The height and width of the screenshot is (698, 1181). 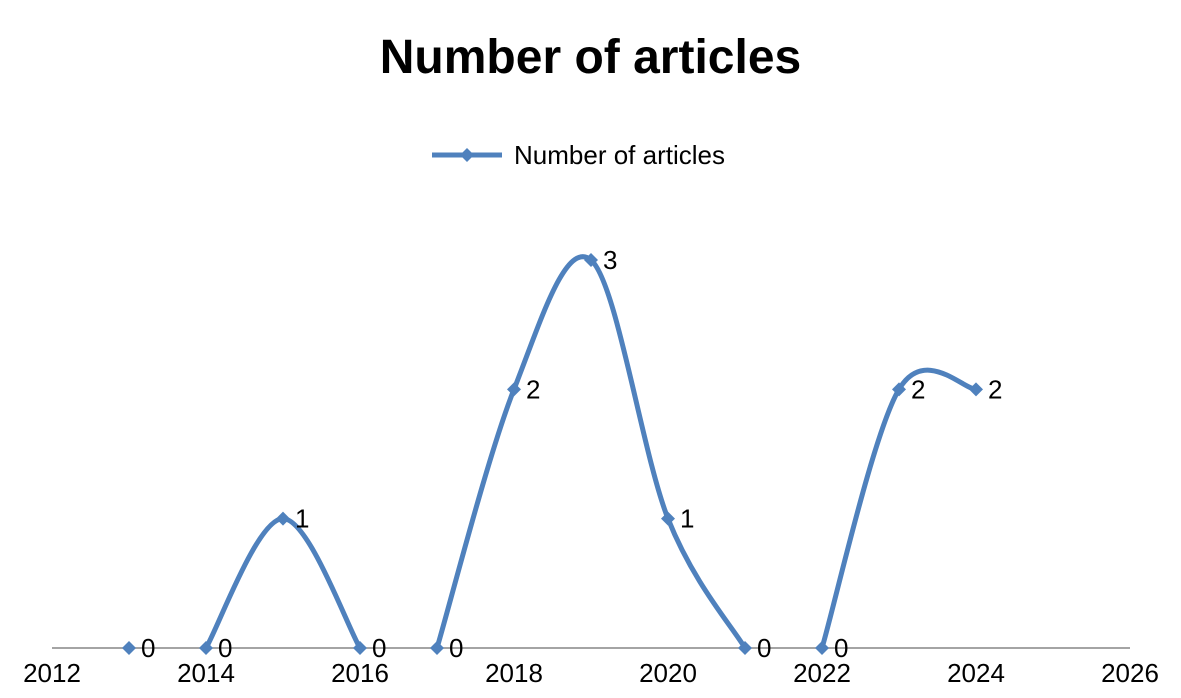 What do you see at coordinates (1130, 673) in the screenshot?
I see `x-tick-label: 2026` at bounding box center [1130, 673].